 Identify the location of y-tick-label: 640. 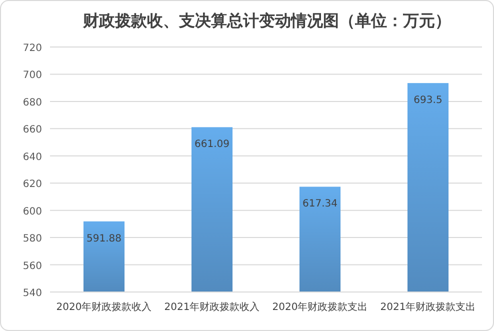
(32, 157).